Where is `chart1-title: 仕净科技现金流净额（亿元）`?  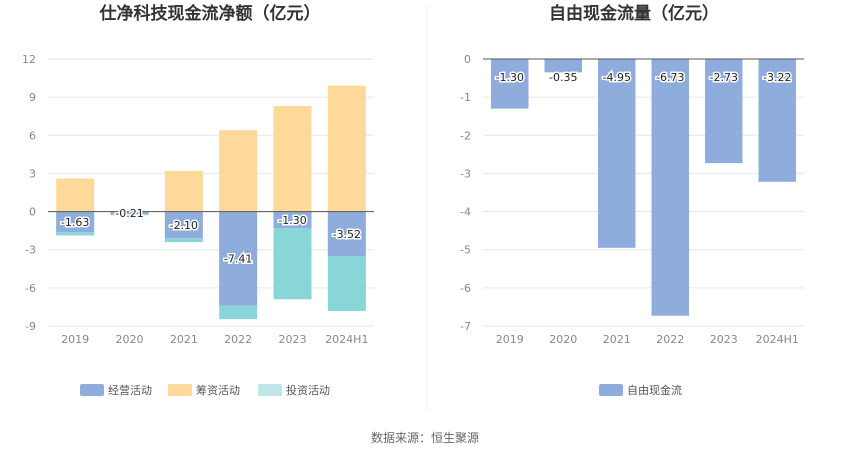 chart1-title: 仕净科技现金流净额（亿元） is located at coordinates (210, 13).